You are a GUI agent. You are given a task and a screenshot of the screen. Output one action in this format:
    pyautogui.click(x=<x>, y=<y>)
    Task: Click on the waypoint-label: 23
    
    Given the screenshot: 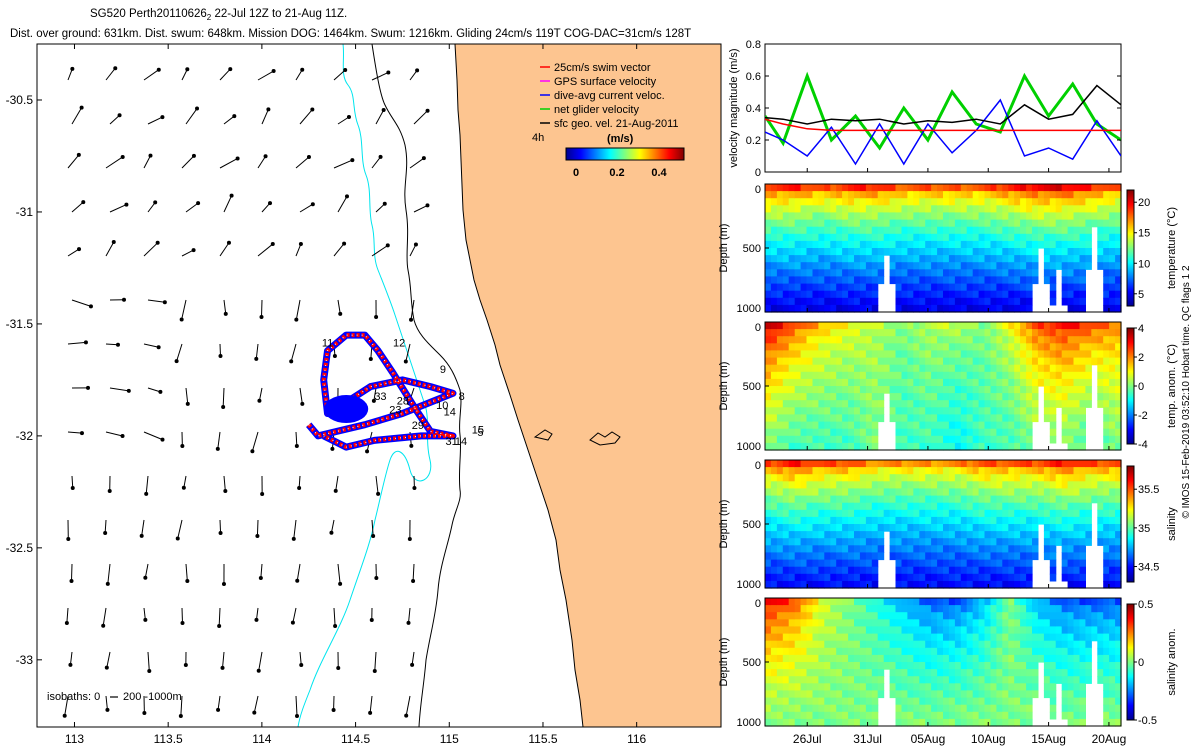 What is the action you would take?
    pyautogui.click(x=395, y=410)
    